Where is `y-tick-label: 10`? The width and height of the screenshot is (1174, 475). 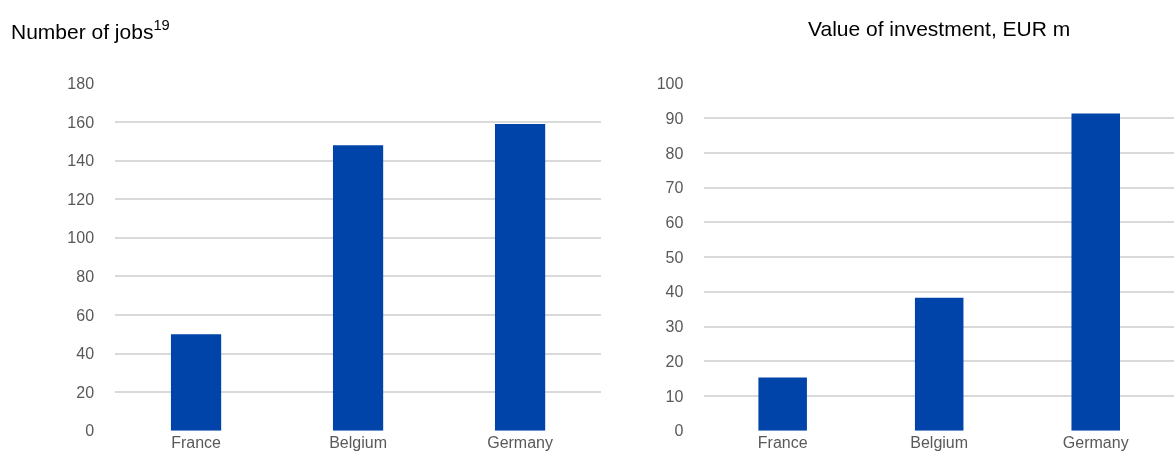
y-tick-label: 10 is located at coordinates (674, 396).